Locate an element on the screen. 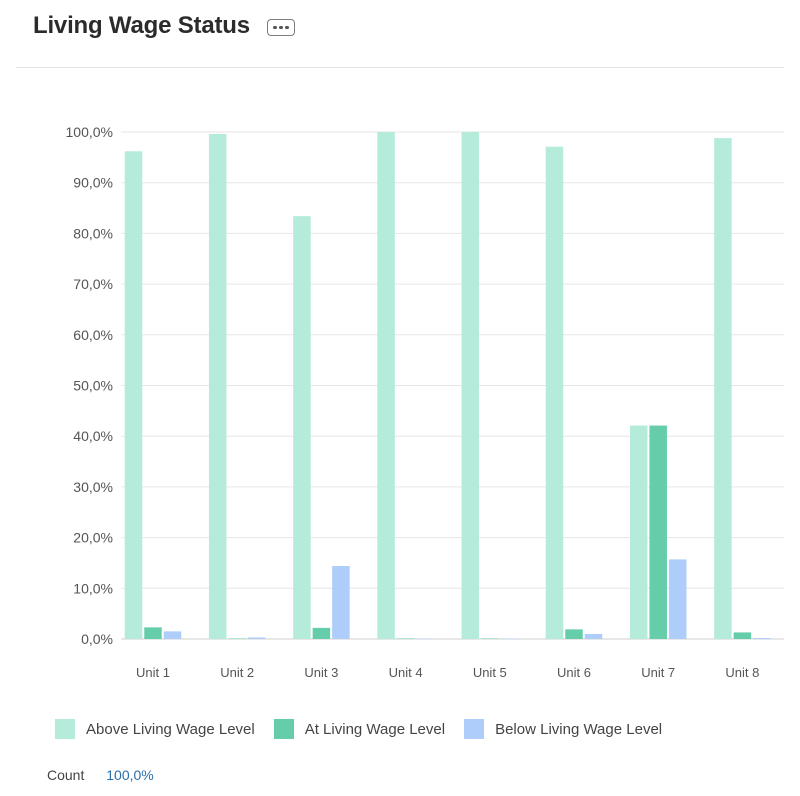  y-tick-label: 80,0% is located at coordinates (93, 233).